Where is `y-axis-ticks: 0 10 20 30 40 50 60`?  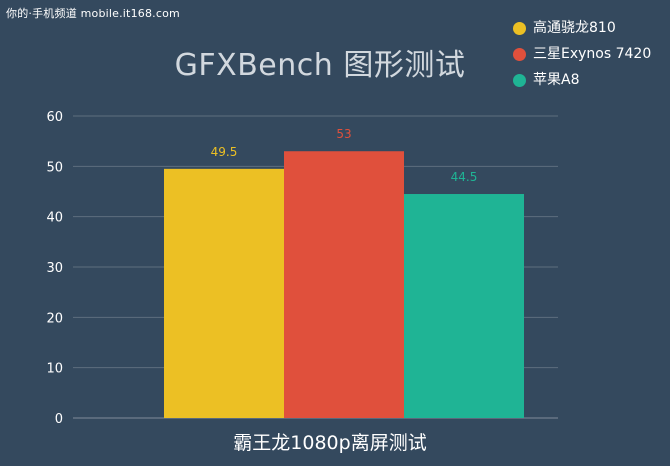
y-axis-ticks: 0 10 20 30 40 50 60 is located at coordinates (54, 268).